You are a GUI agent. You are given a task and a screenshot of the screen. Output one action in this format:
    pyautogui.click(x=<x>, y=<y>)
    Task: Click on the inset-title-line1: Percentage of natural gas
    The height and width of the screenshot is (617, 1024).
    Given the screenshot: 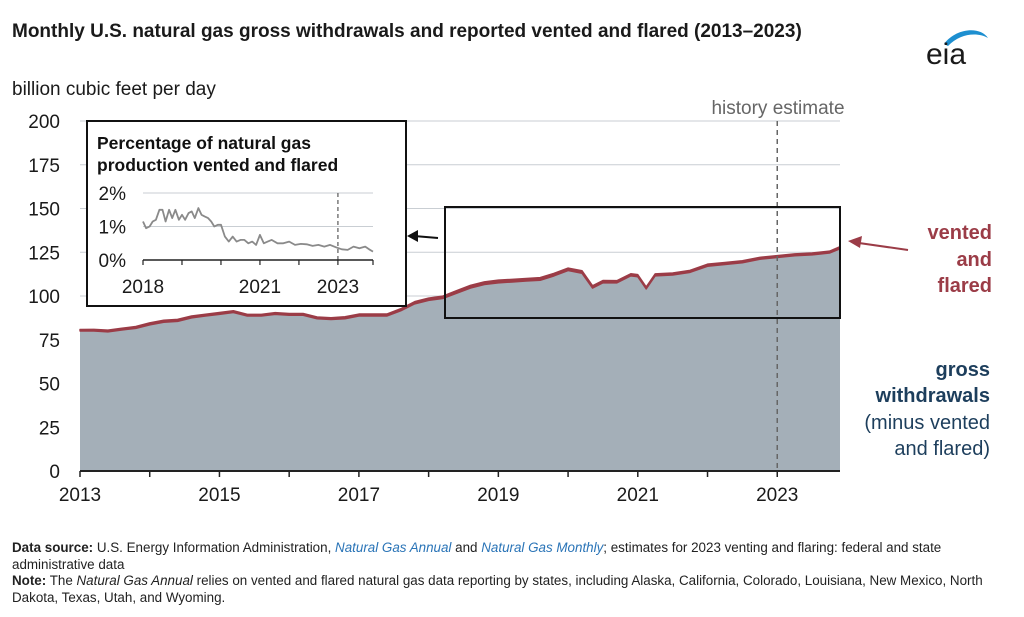 What is the action you would take?
    pyautogui.click(x=204, y=143)
    